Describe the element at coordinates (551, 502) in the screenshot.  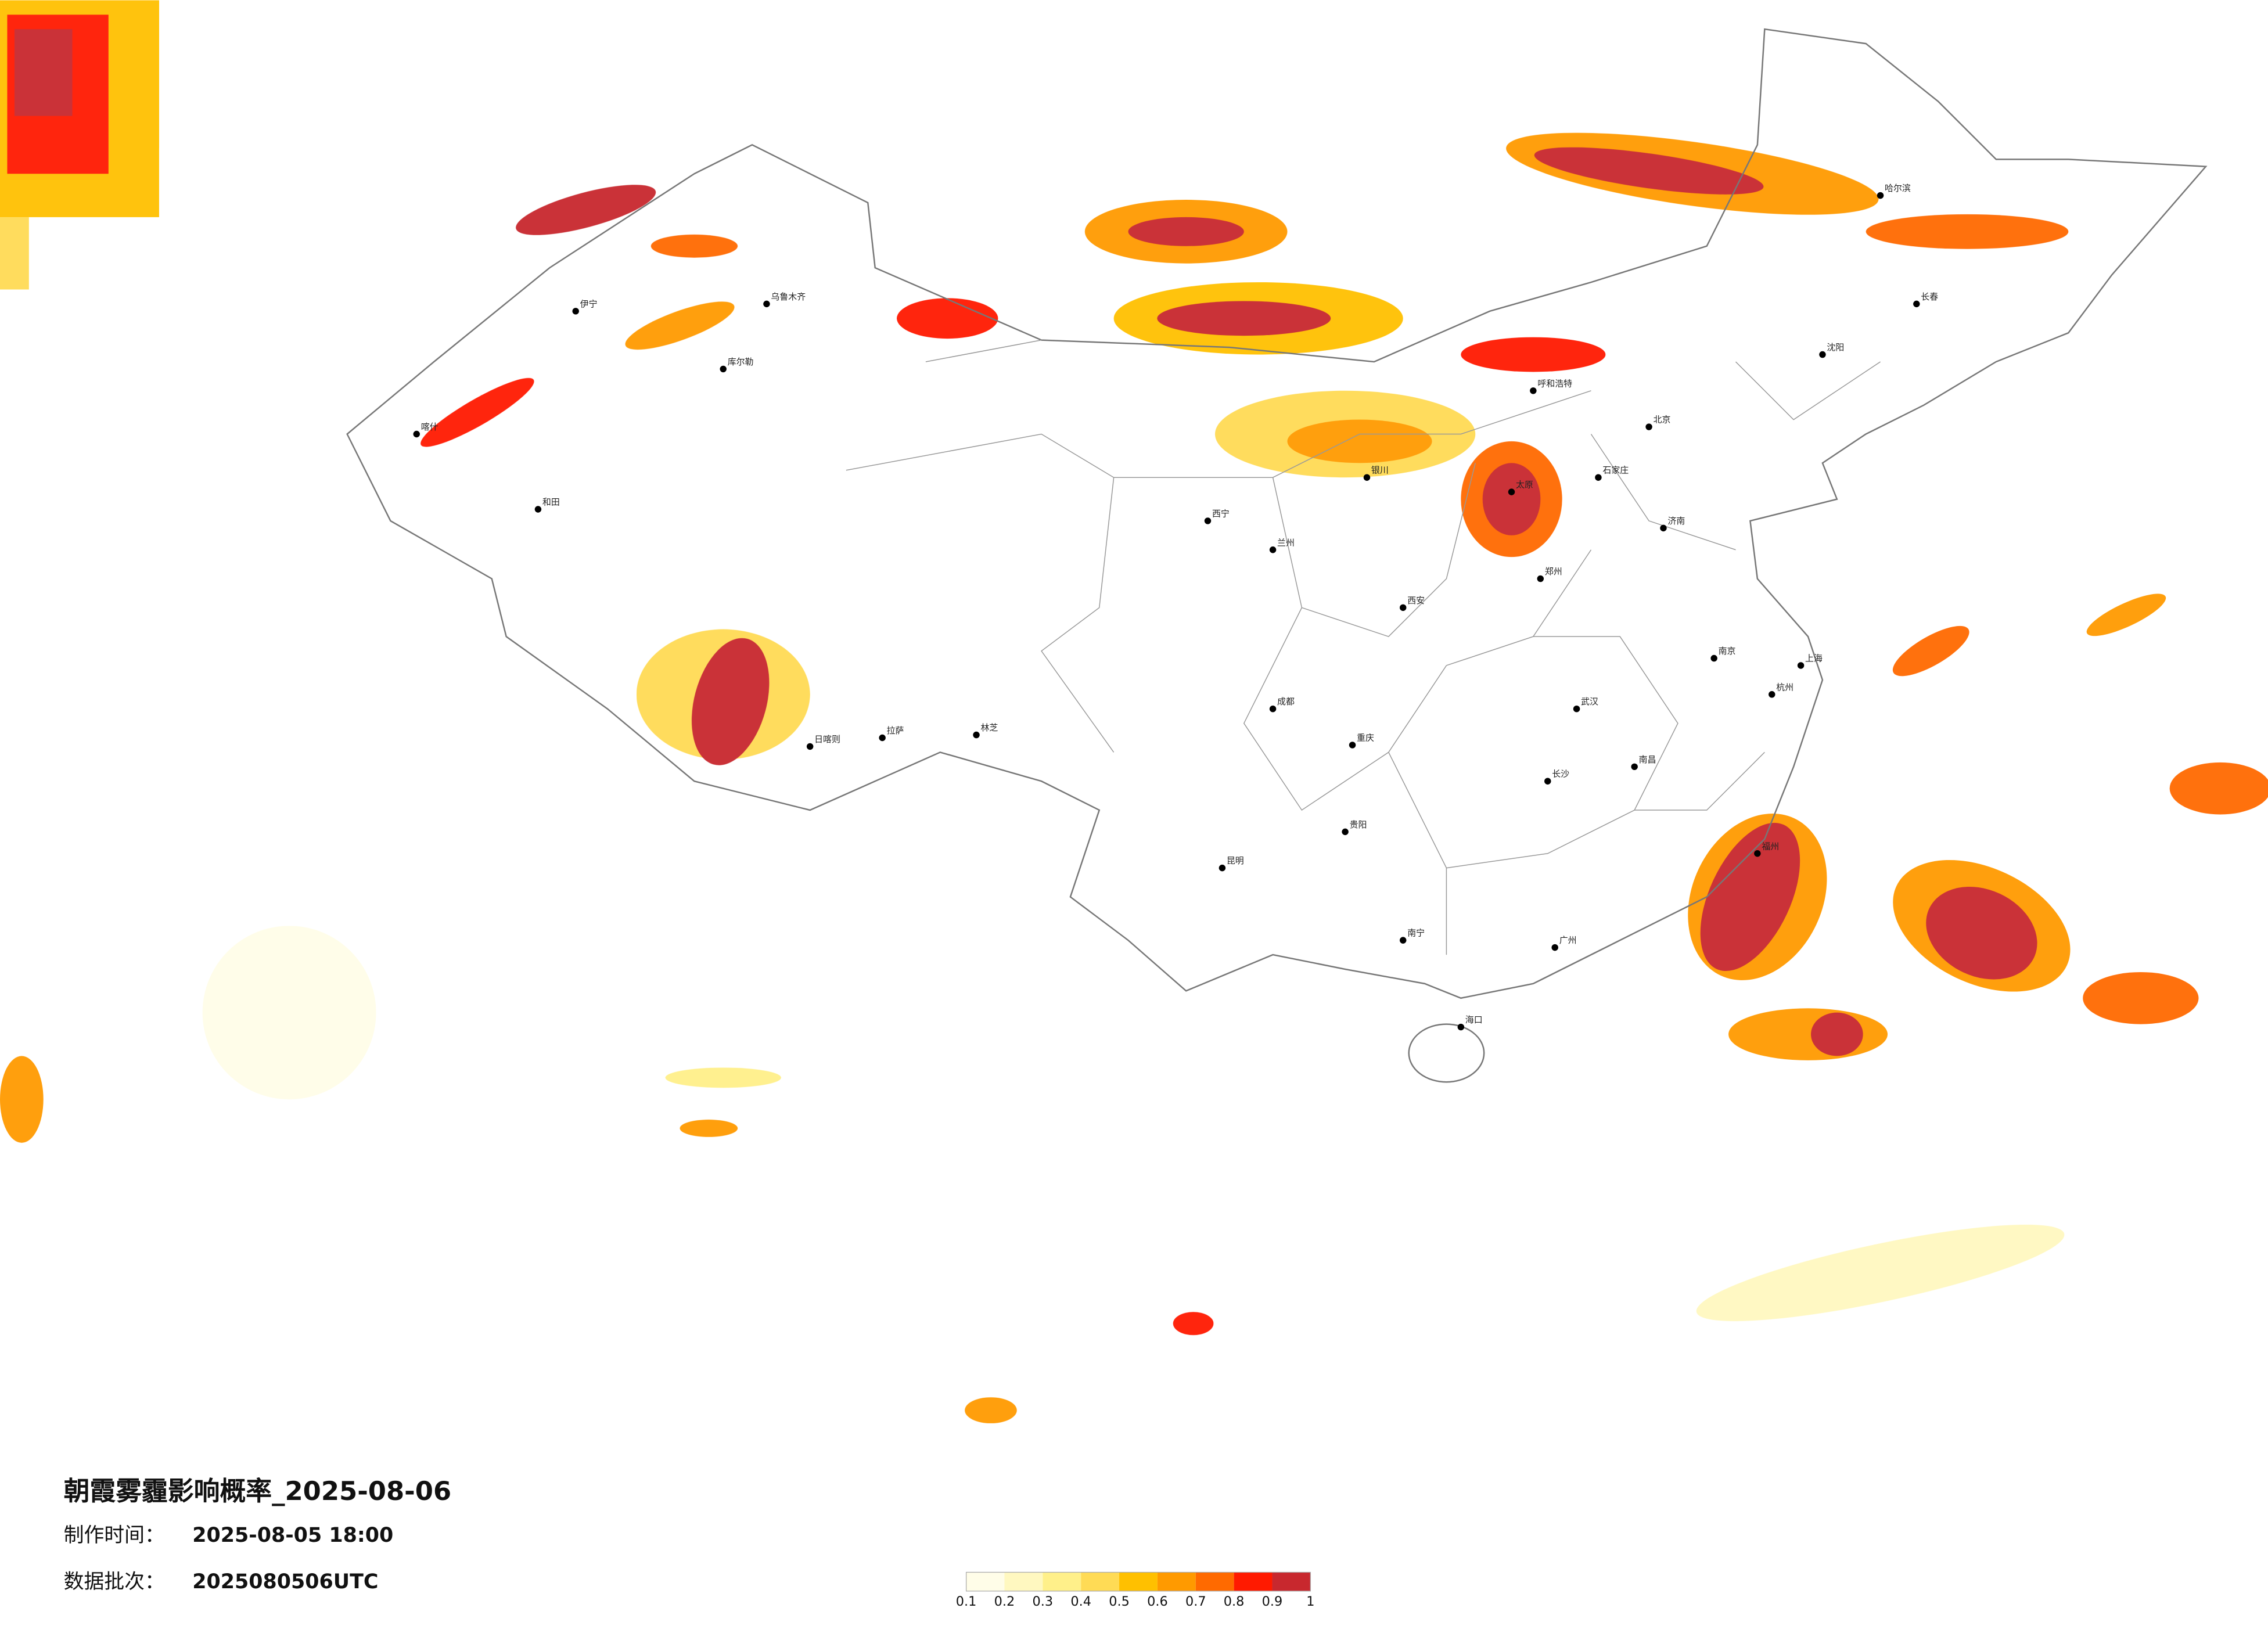
I see `city-label: 和田` at that location.